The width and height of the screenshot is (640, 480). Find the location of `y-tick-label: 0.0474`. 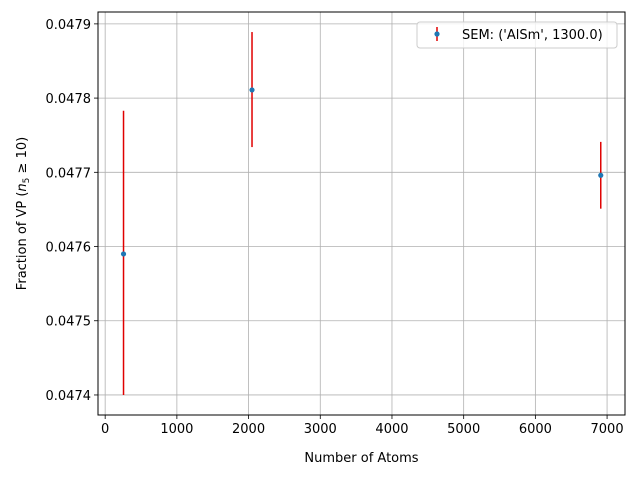

y-tick-label: 0.0474 is located at coordinates (69, 396).